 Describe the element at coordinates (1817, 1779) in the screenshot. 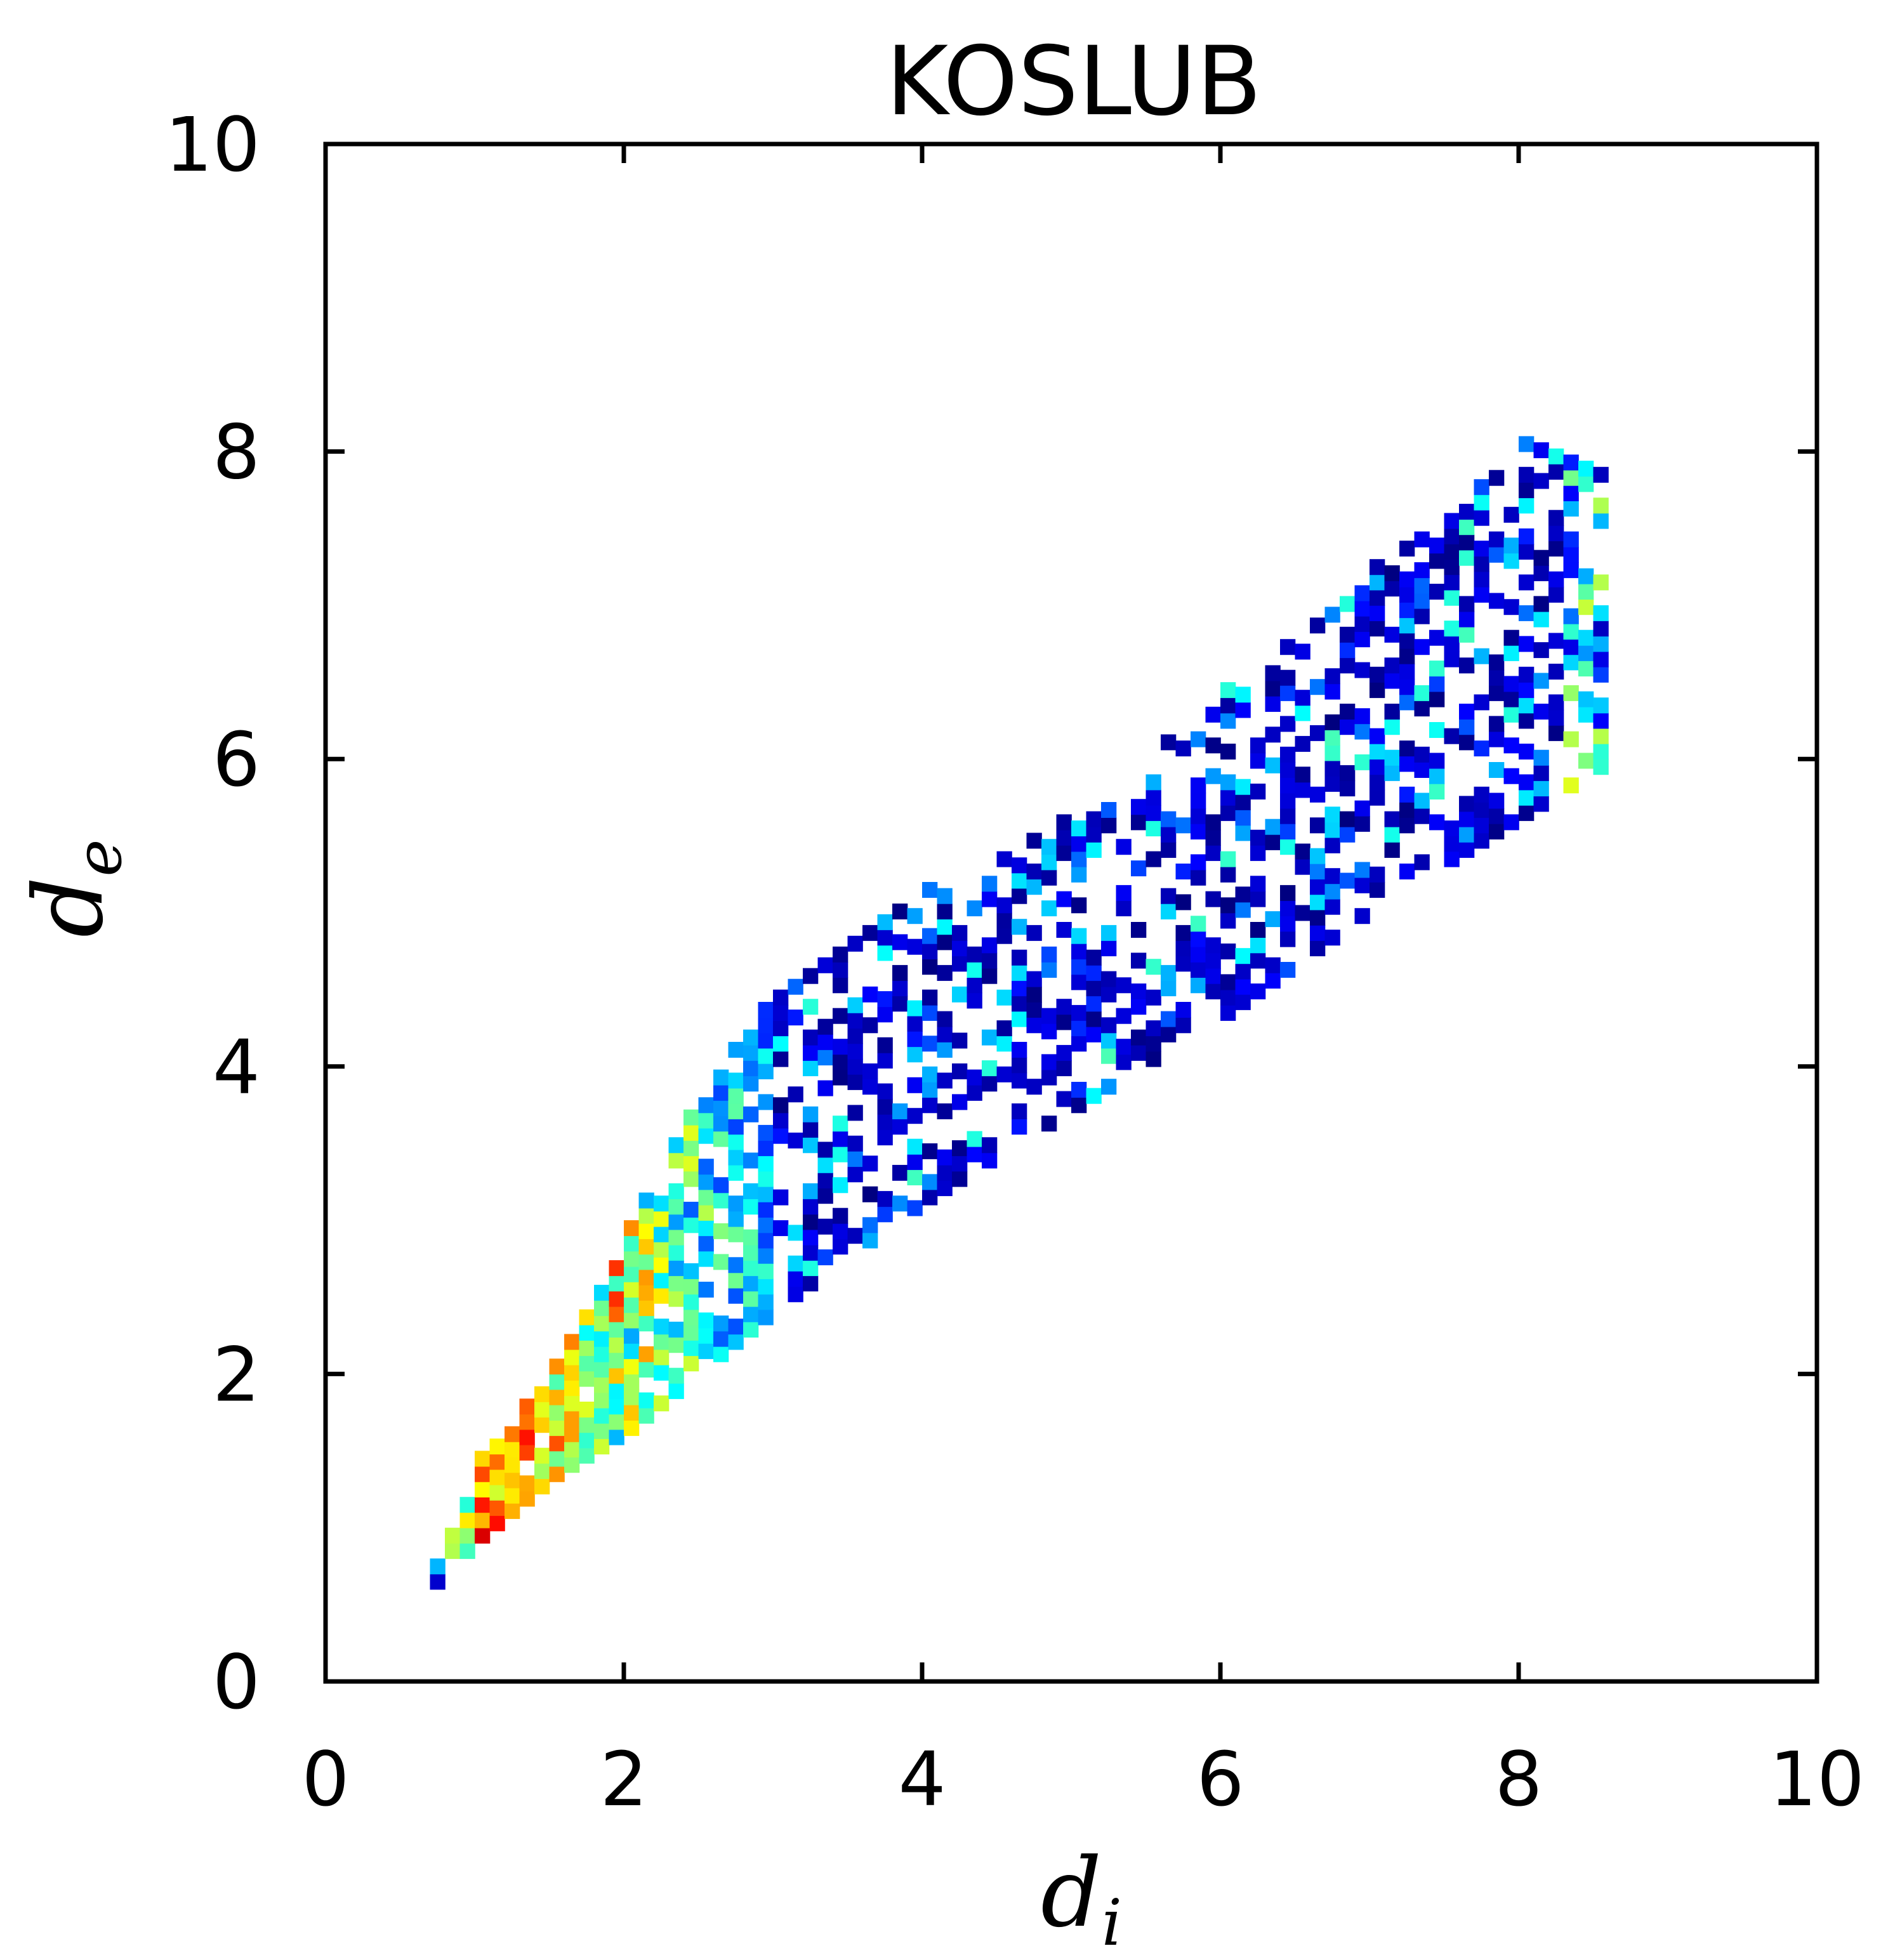

I see `x-tick-label: 10` at that location.